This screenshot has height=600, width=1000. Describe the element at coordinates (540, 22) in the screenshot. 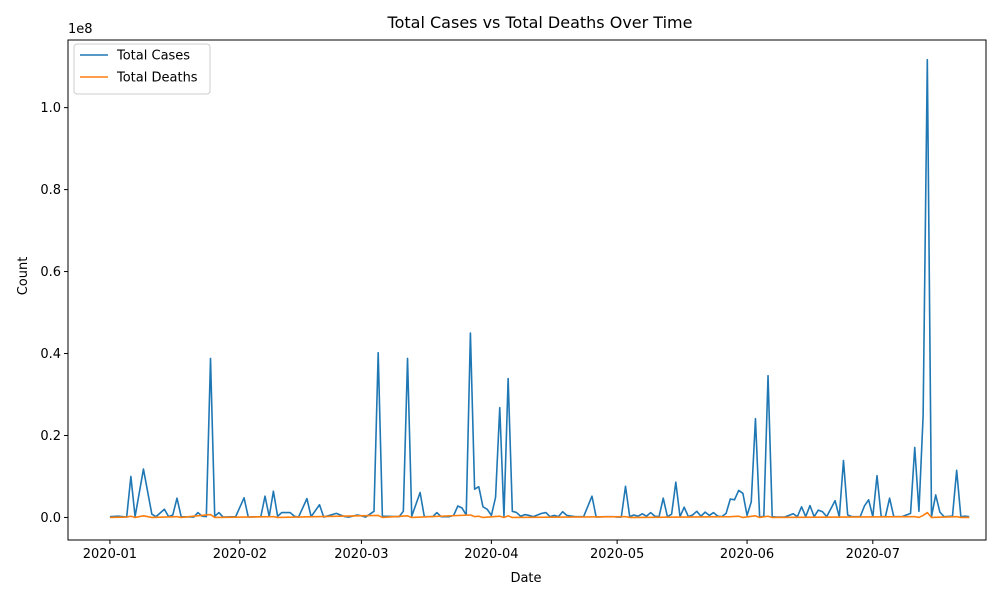

I see `chart-title: Total Cases vs Total Deaths Over Time` at that location.